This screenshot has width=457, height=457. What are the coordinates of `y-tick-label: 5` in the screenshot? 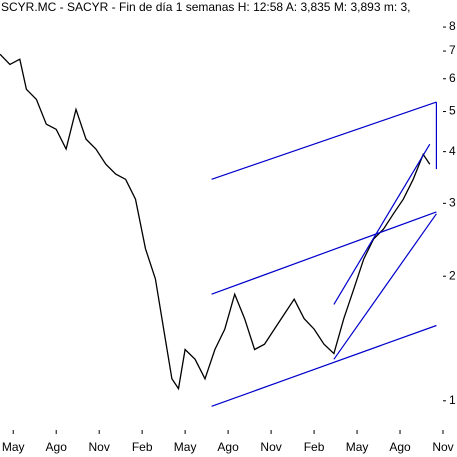 It's located at (452, 111).